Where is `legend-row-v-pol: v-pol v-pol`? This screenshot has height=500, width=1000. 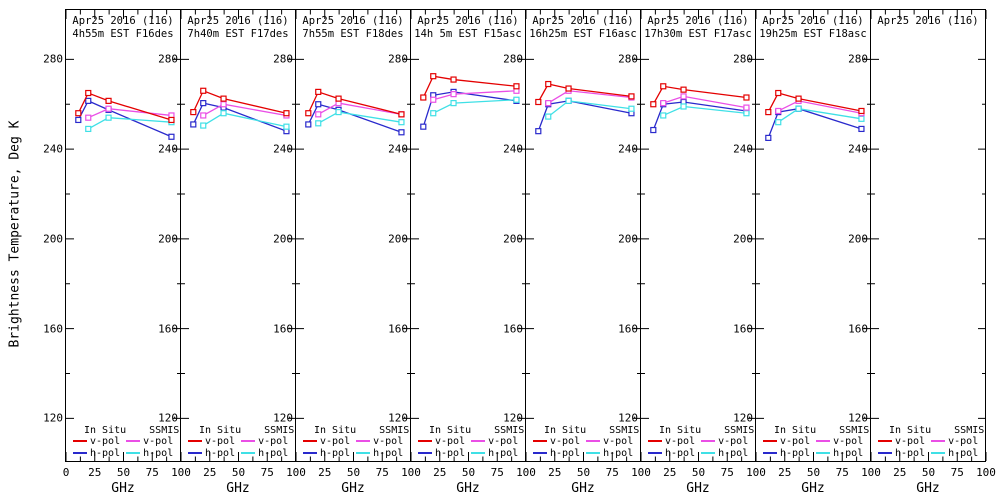
legend-row-v-pol: v-pol v-pol is located at coordinates (126, 442).